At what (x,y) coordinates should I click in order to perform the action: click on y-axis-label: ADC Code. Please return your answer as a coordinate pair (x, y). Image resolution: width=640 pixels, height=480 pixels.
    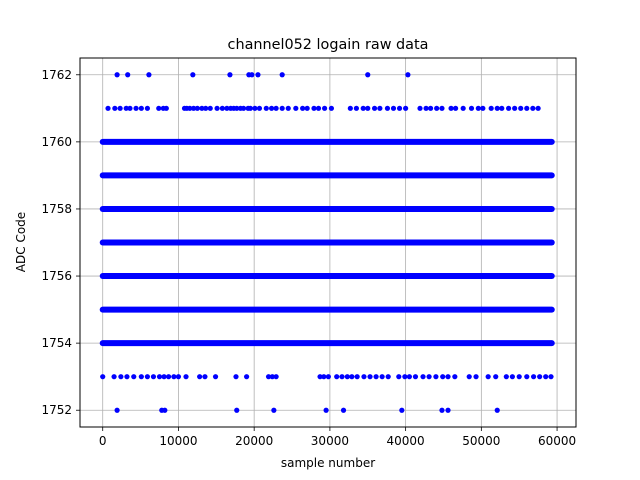
    Looking at the image, I should click on (21, 242).